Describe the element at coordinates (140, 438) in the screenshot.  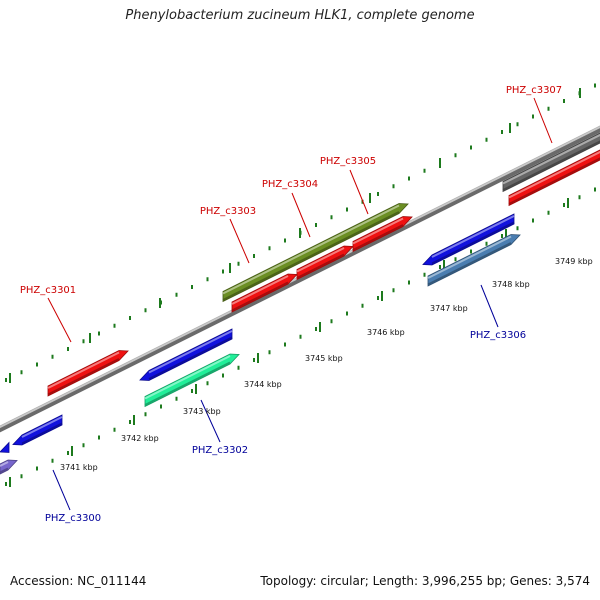
I see `scale-label: 3742 kbp` at that location.